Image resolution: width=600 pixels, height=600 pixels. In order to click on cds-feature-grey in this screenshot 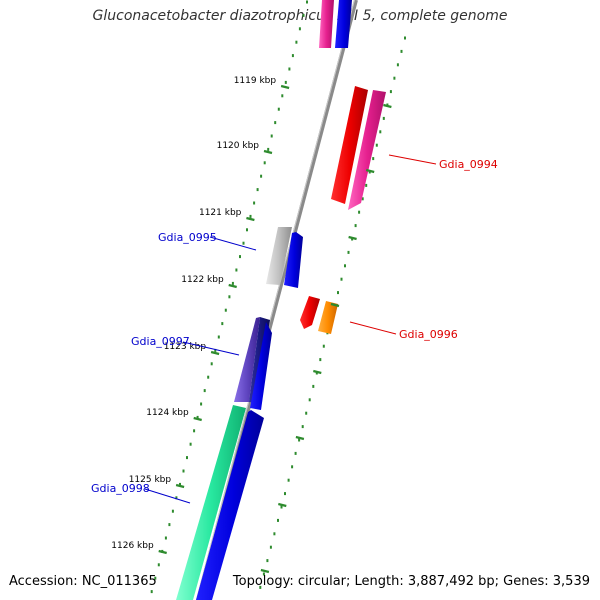, I will do `click(279, 256)`.